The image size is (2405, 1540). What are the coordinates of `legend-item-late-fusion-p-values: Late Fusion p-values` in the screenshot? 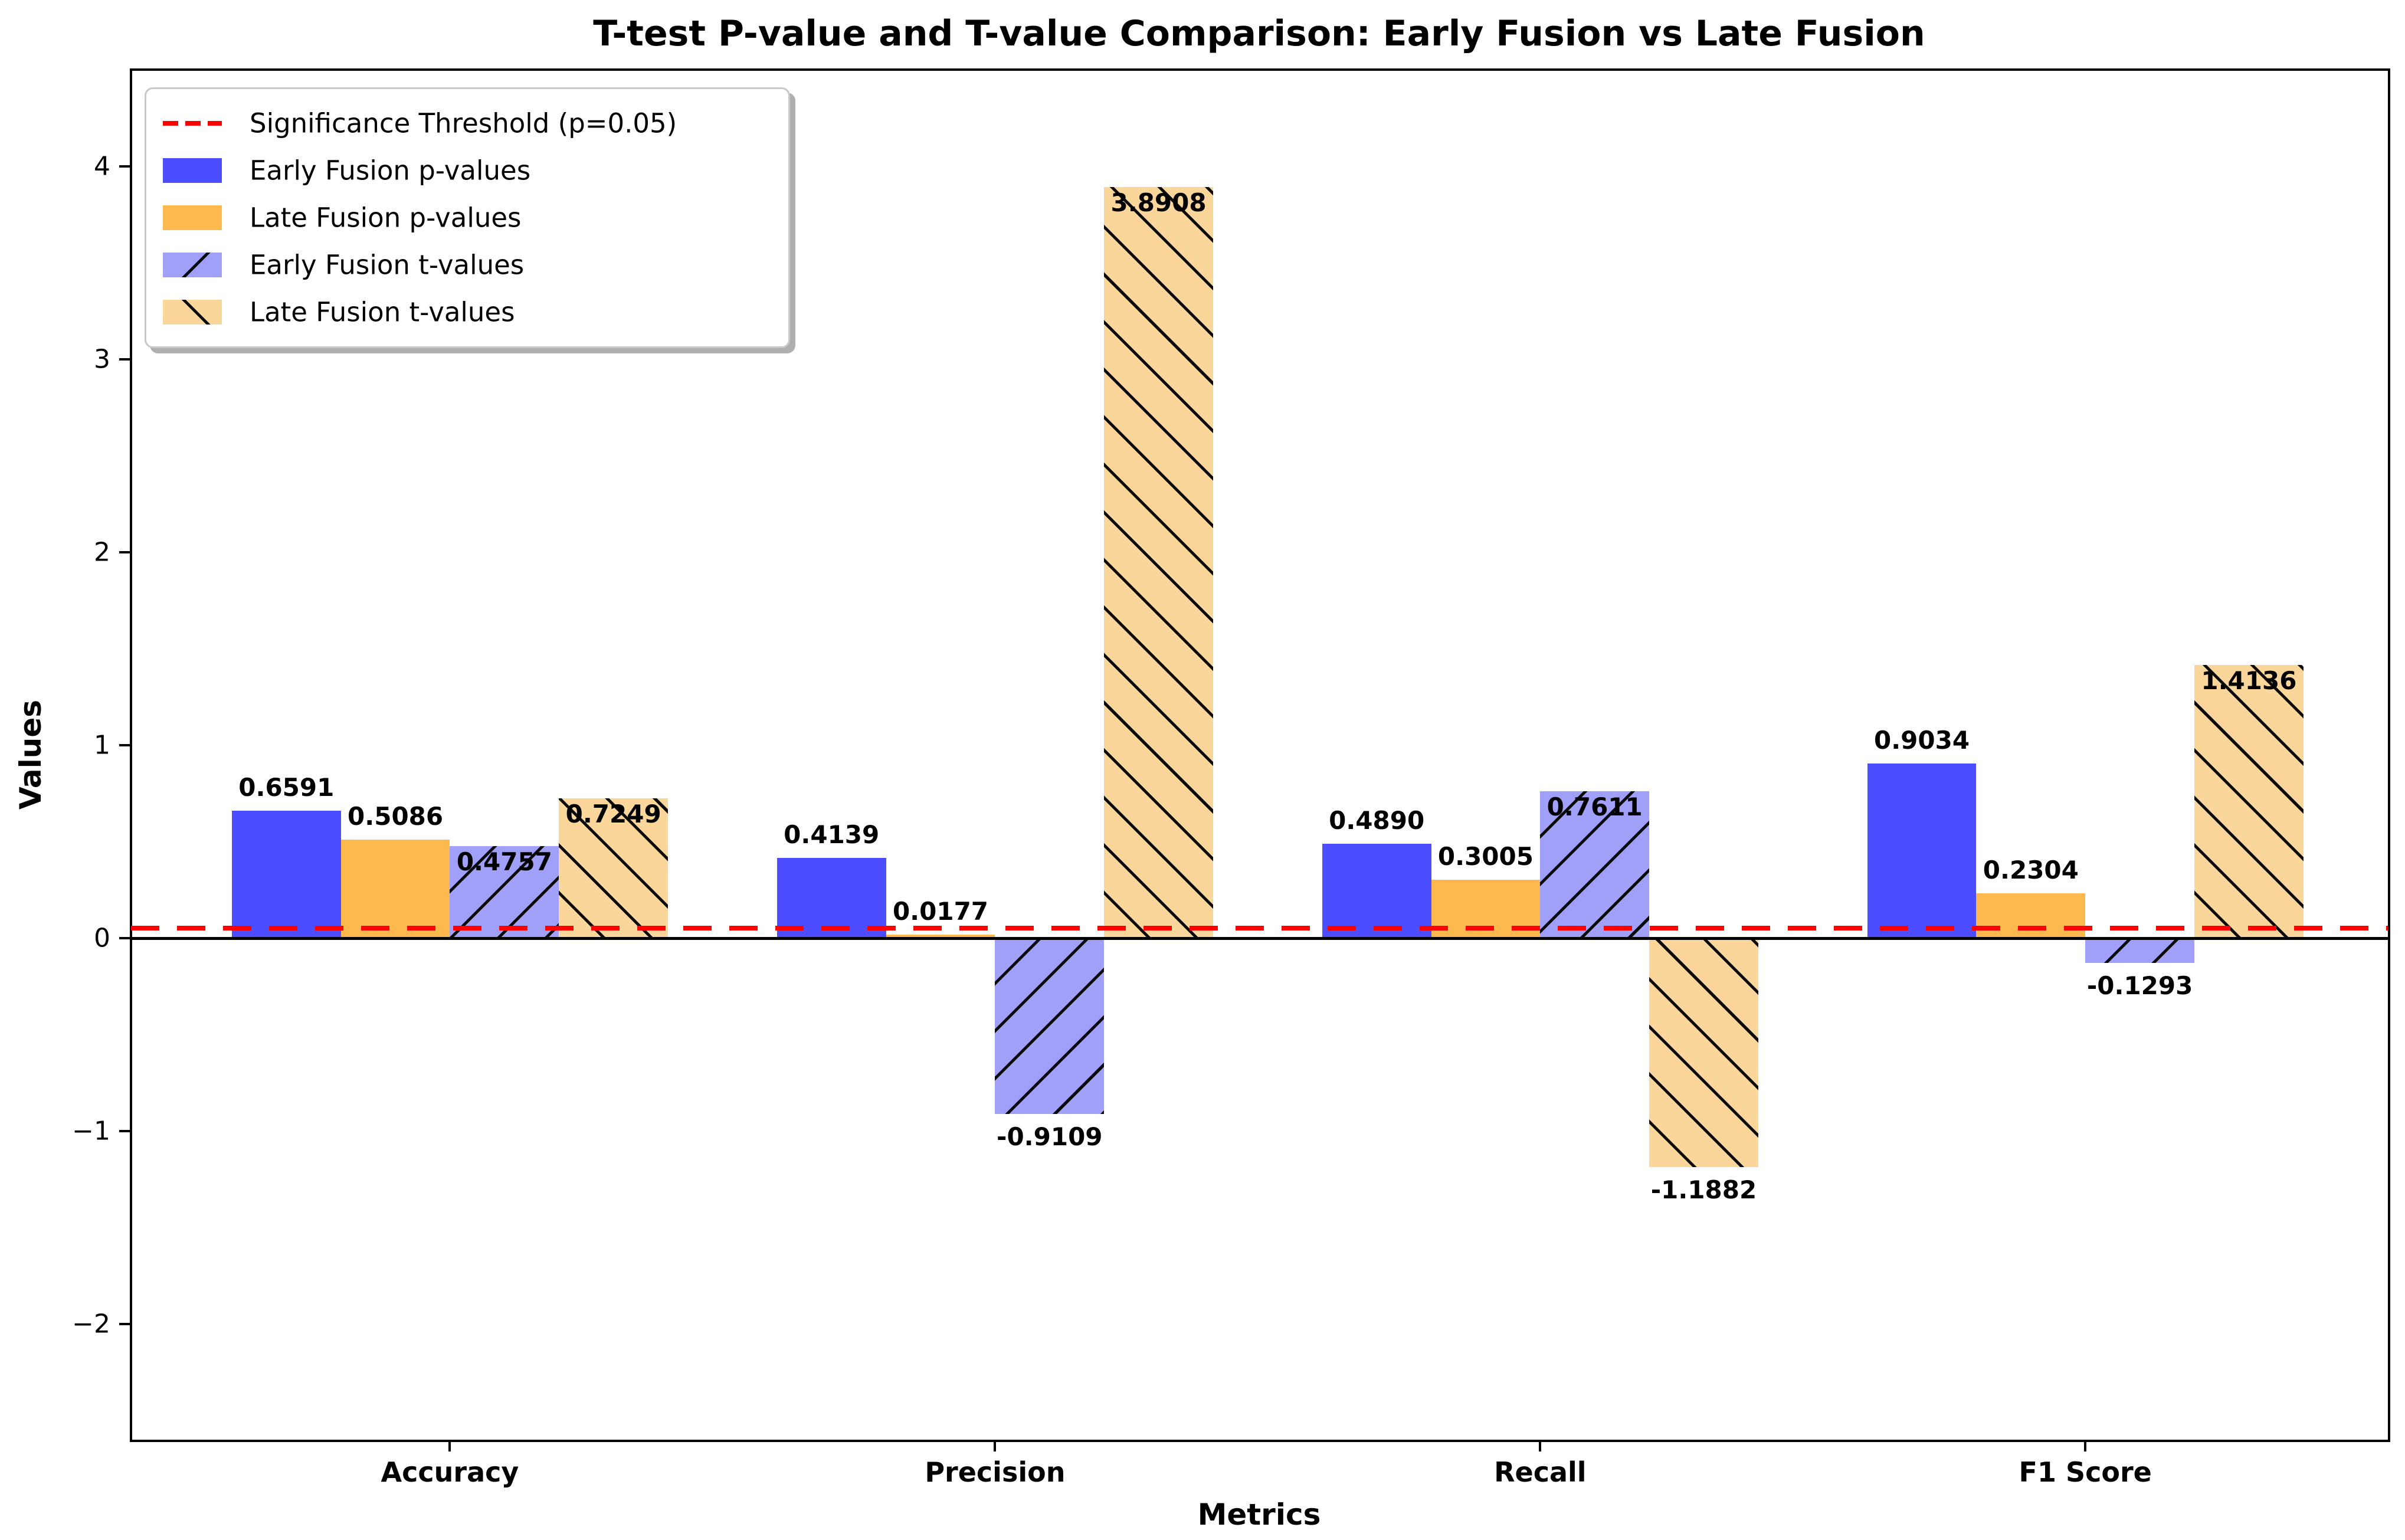 It's located at (467, 217).